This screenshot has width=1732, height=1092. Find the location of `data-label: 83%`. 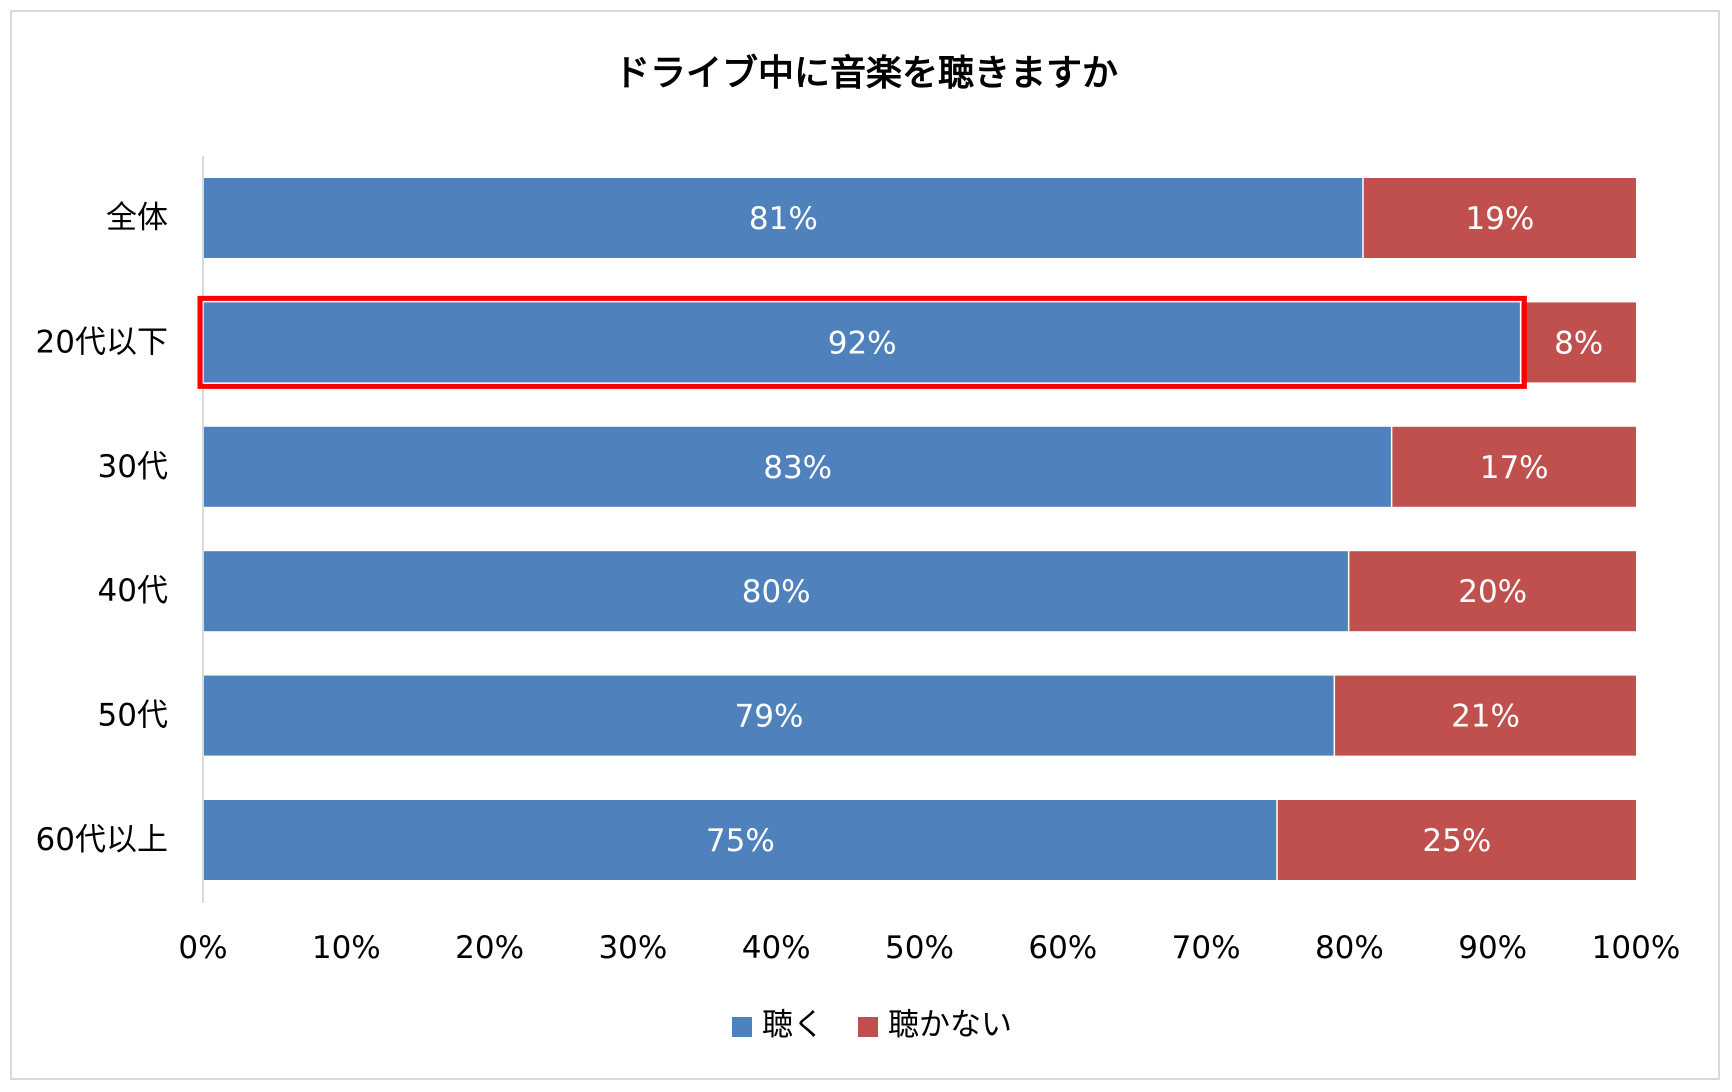

data-label: 83% is located at coordinates (797, 468).